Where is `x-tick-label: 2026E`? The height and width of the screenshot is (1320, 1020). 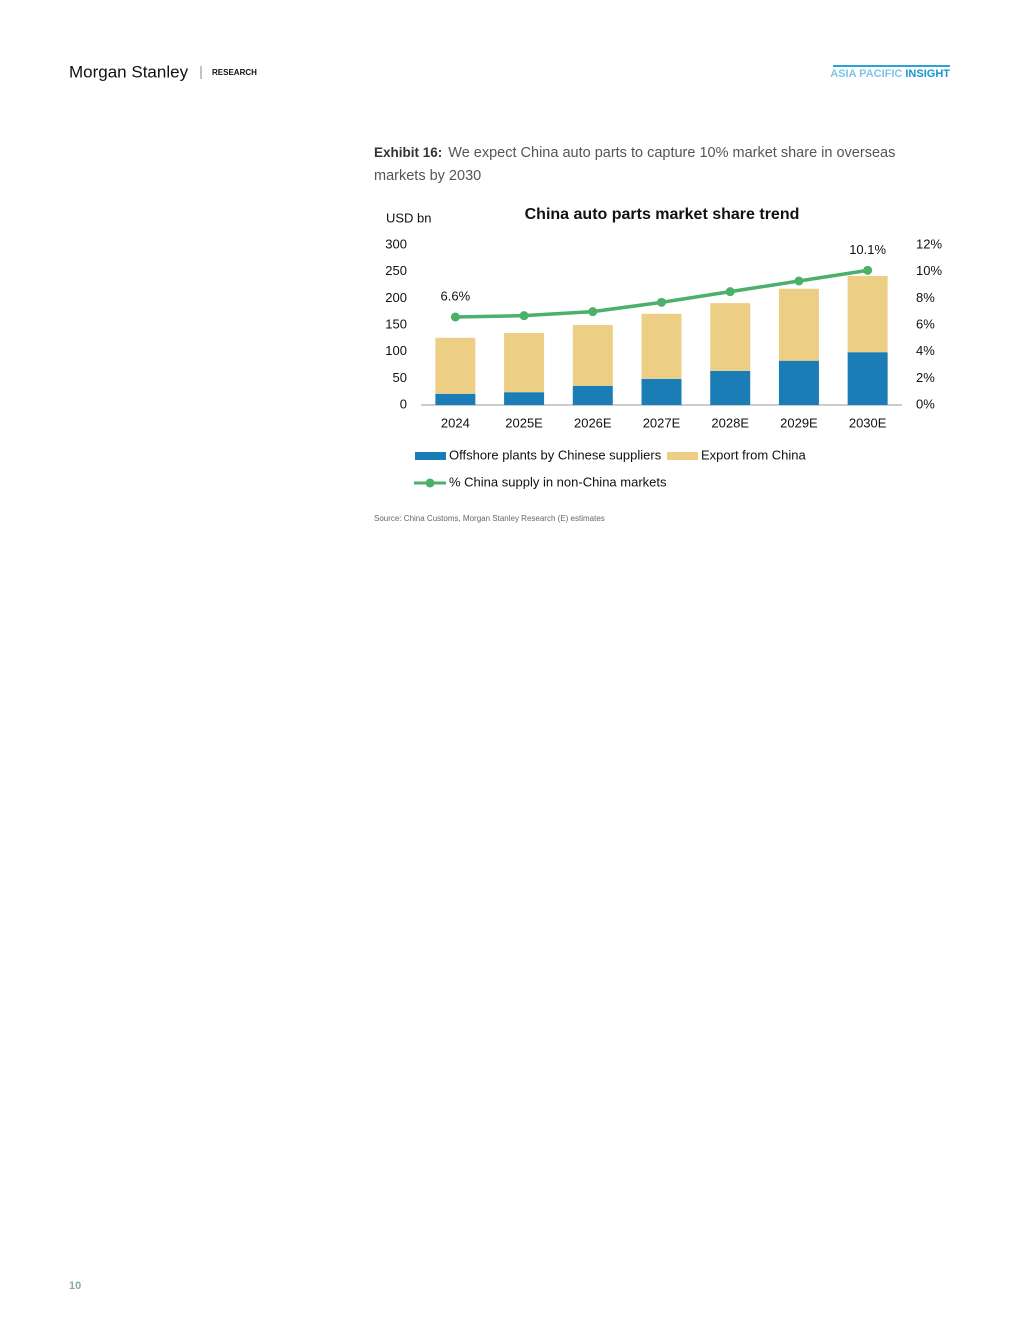 x-tick-label: 2026E is located at coordinates (593, 422).